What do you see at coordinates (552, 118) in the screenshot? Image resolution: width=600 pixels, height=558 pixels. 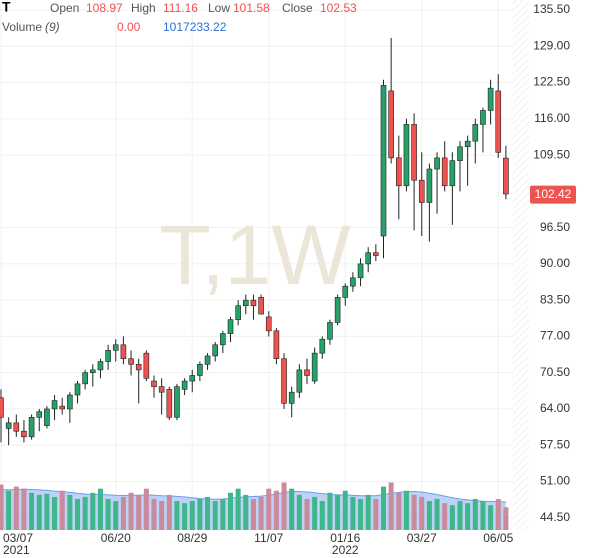 I see `y-tick-label: 116.00` at bounding box center [552, 118].